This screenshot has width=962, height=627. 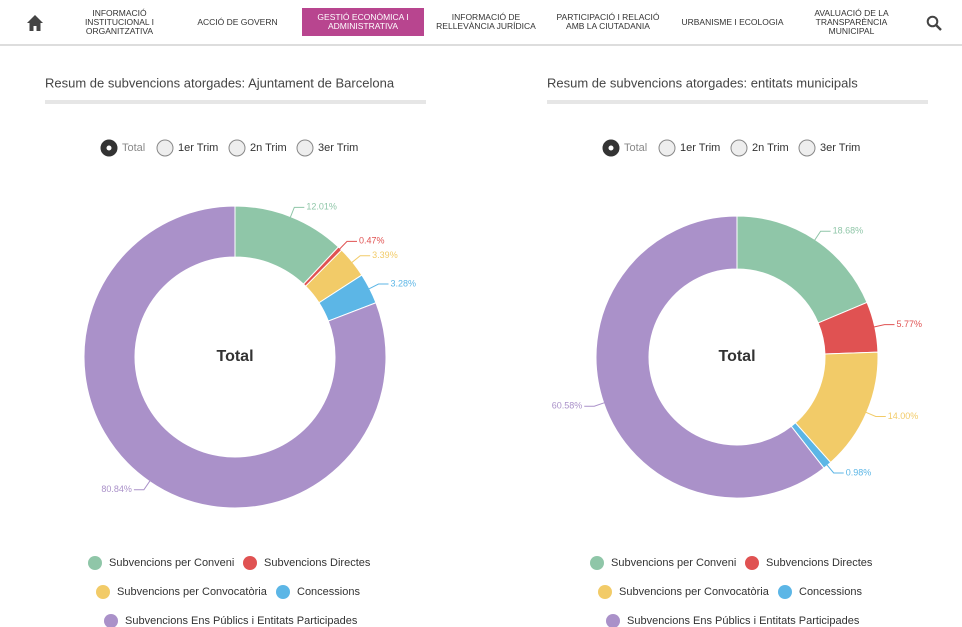 What do you see at coordinates (710, 357) in the screenshot?
I see `donut-segment` at bounding box center [710, 357].